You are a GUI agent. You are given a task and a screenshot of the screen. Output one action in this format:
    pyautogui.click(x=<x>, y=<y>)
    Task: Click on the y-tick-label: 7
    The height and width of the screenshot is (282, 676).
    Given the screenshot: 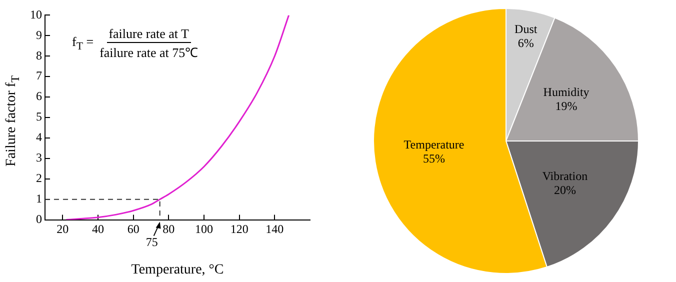 What is the action you would take?
    pyautogui.click(x=39, y=75)
    